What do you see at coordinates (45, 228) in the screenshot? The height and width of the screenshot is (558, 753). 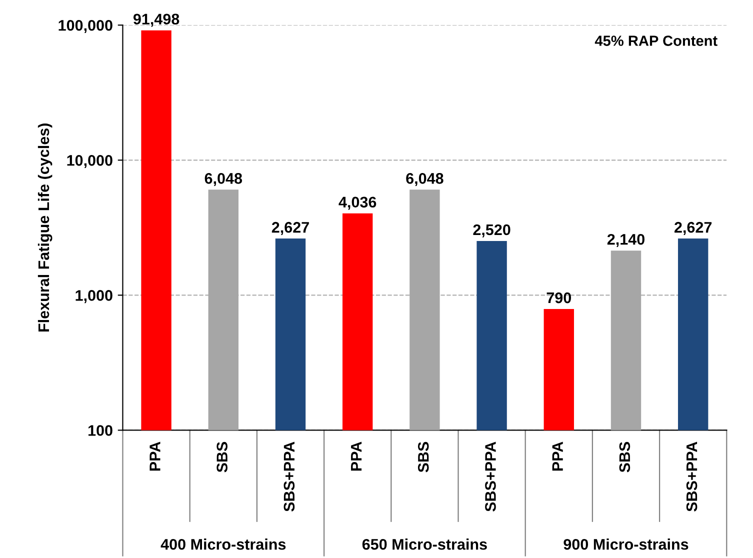 I see `y-axis-title: Flexural Fatigue Life (cycles)` at bounding box center [45, 228].